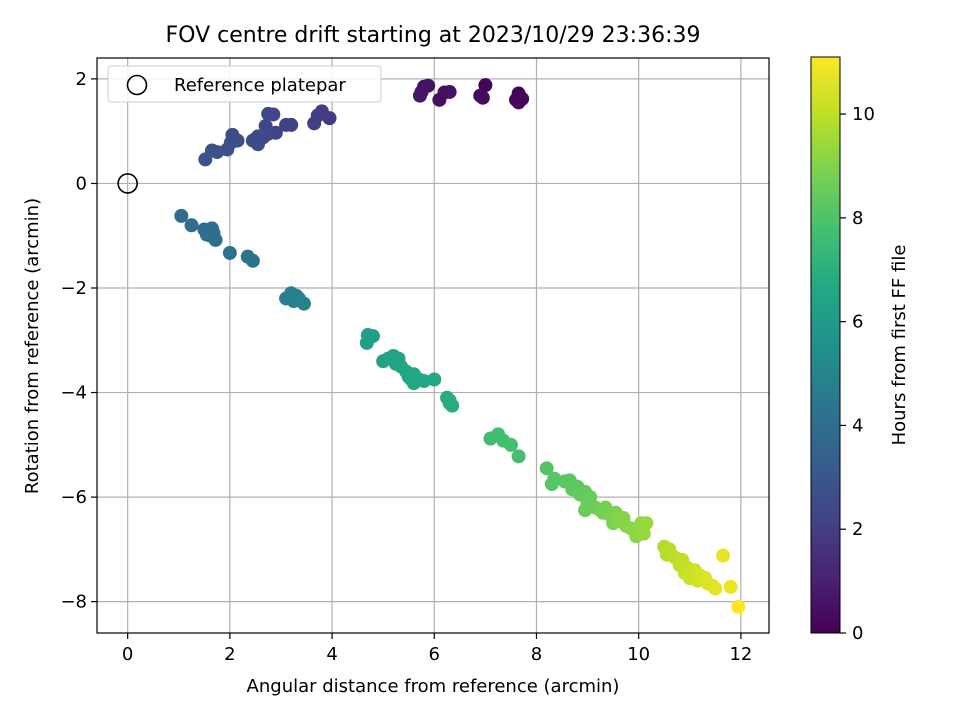 The image size is (960, 720). Describe the element at coordinates (857, 218) in the screenshot. I see `colorbar-tick-label: 8` at that location.